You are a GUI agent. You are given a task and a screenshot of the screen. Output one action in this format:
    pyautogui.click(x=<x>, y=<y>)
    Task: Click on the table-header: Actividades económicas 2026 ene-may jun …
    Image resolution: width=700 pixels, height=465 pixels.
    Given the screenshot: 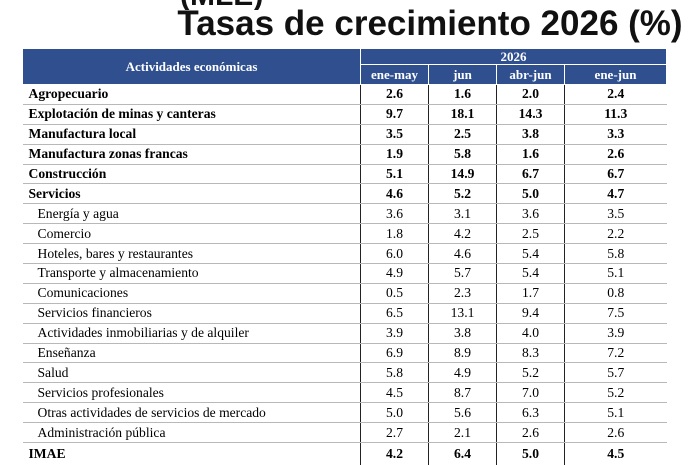 What is the action you would take?
    pyautogui.click(x=345, y=67)
    